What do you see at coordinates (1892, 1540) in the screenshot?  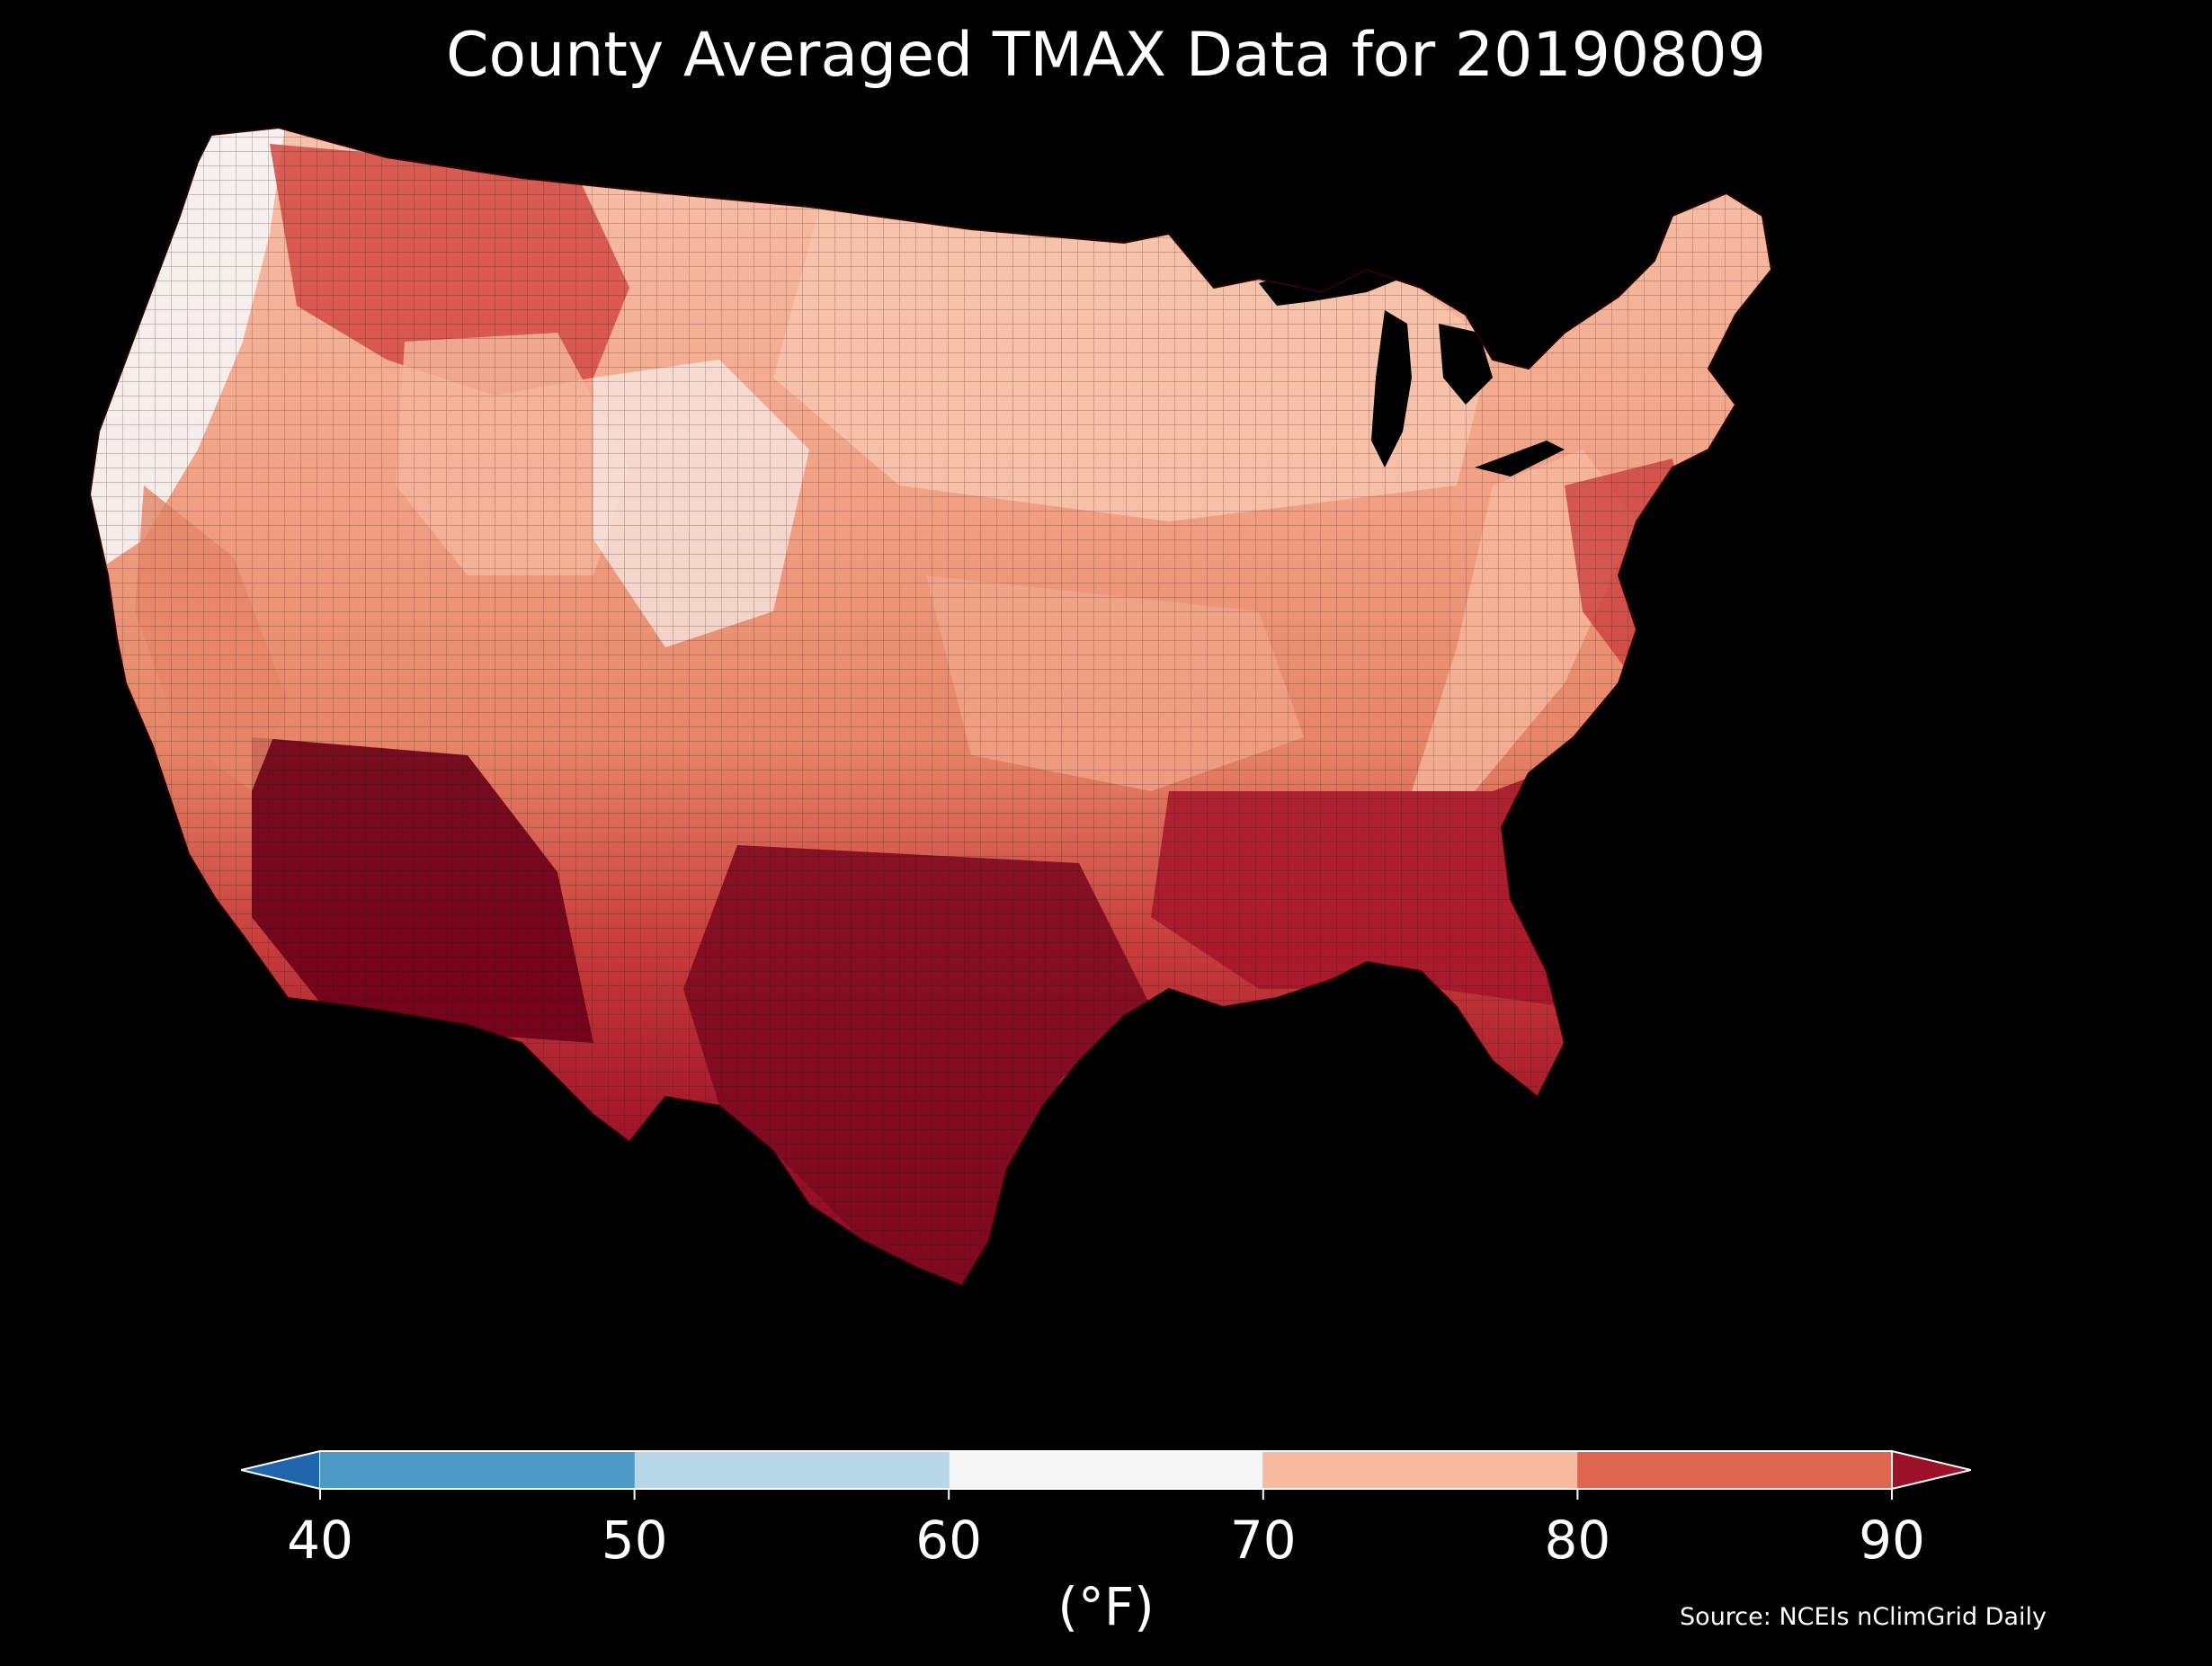 I see `colorbar-tick-label: 90` at bounding box center [1892, 1540].